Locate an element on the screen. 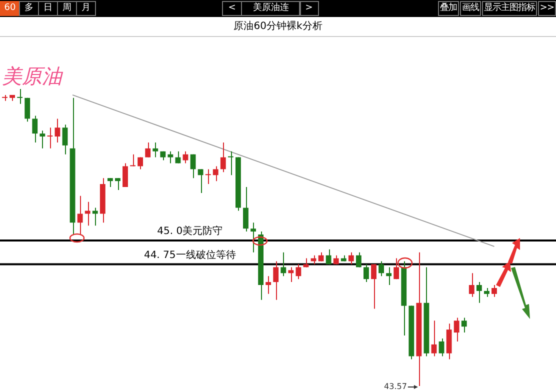 The image size is (556, 392). chart-title: 原油60分钟裸k分析 is located at coordinates (278, 27).